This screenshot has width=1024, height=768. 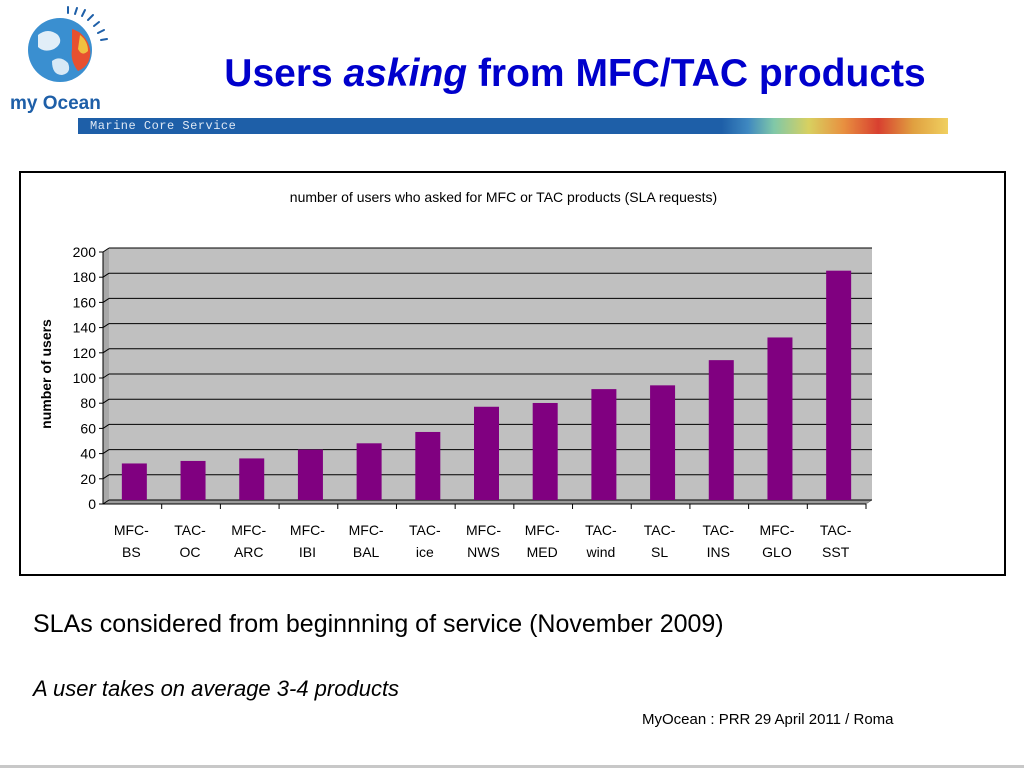 What do you see at coordinates (85, 252) in the screenshot?
I see `y-tick-label: 200` at bounding box center [85, 252].